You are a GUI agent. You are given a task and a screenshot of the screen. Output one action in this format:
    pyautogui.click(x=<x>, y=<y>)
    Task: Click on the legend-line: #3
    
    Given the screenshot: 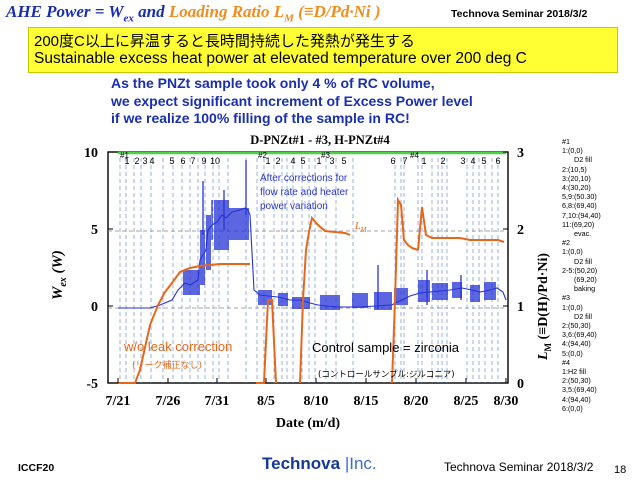 What is the action you would take?
    pyautogui.click(x=566, y=298)
    